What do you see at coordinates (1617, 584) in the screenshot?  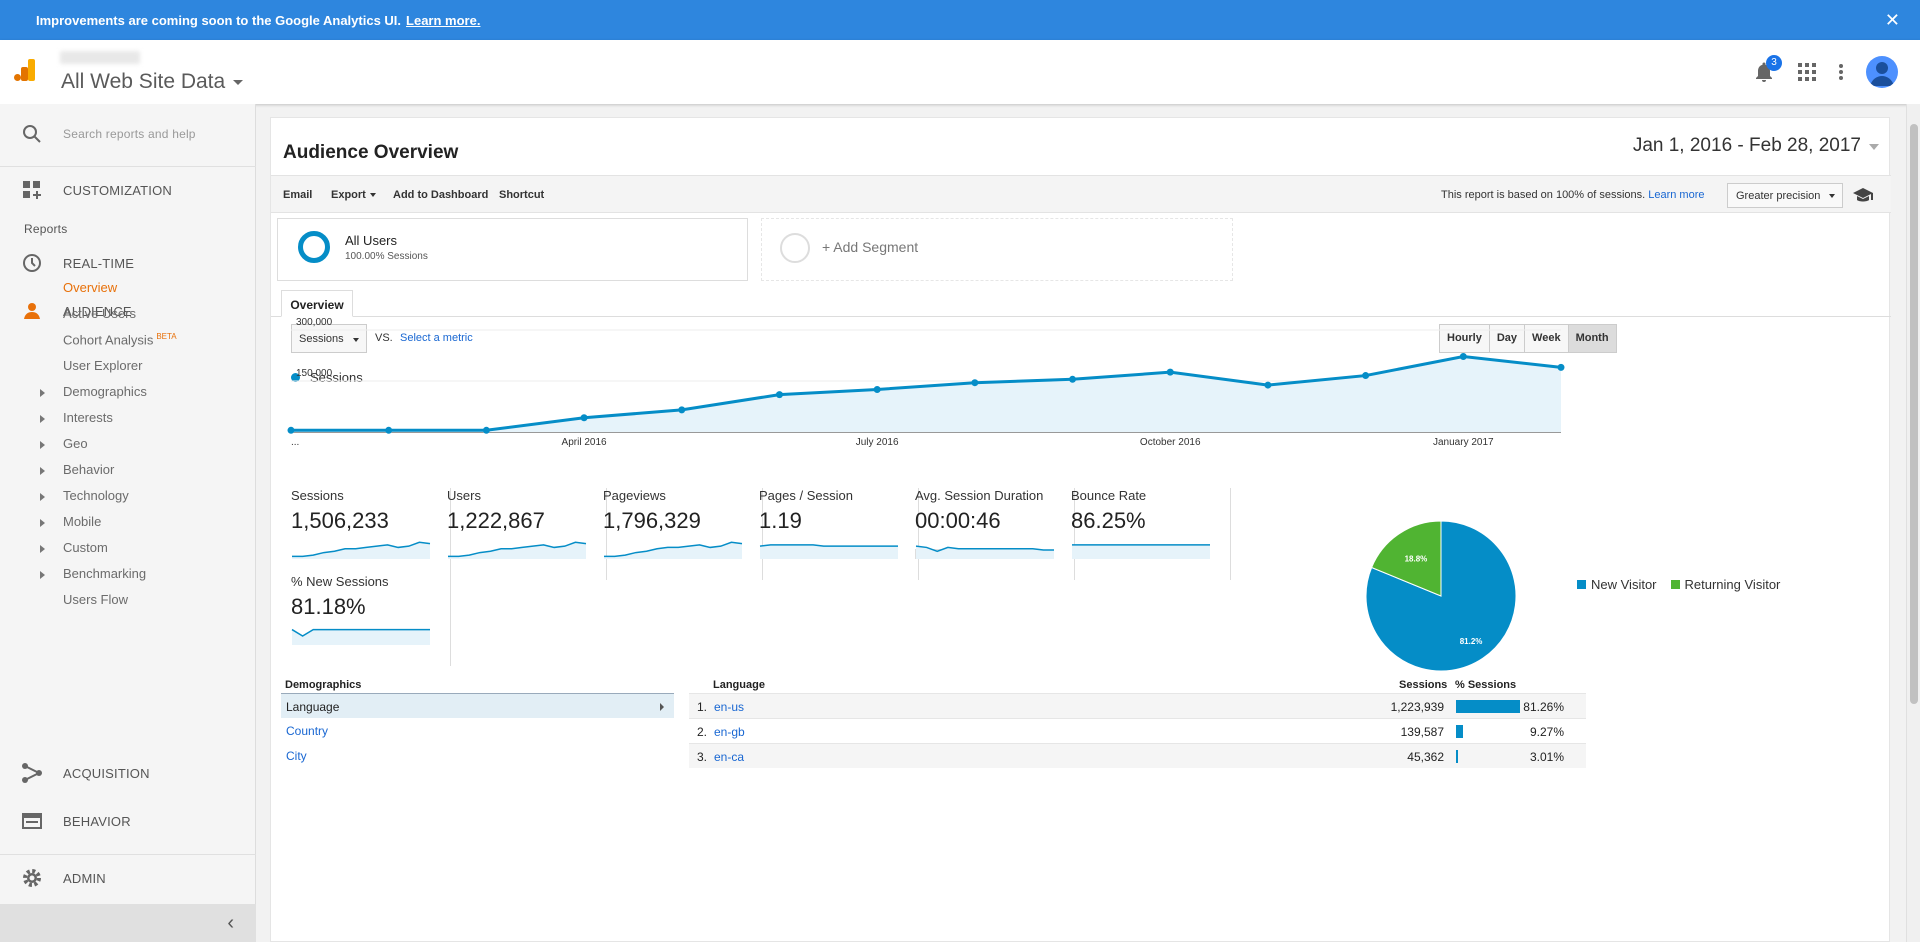 I see `pie-legend-item: New Visitor` at bounding box center [1617, 584].